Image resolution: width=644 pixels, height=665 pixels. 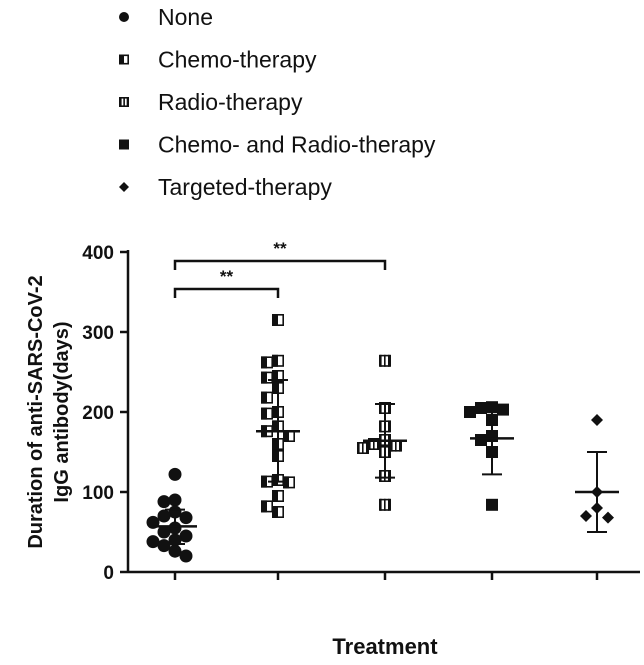 I want to click on legend-marker-4-shape, so click(x=124, y=187).